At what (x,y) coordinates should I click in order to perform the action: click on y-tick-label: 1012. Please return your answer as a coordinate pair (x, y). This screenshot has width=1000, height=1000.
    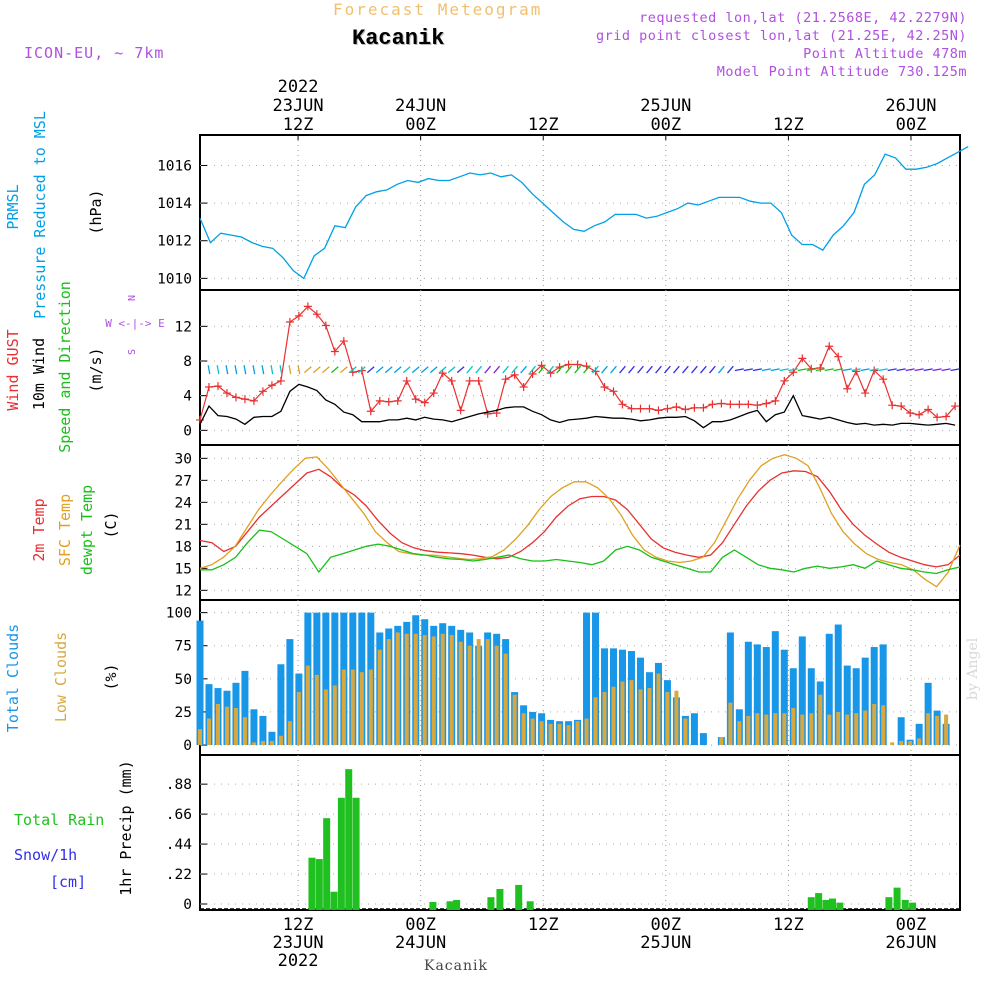
    Looking at the image, I should click on (174, 242).